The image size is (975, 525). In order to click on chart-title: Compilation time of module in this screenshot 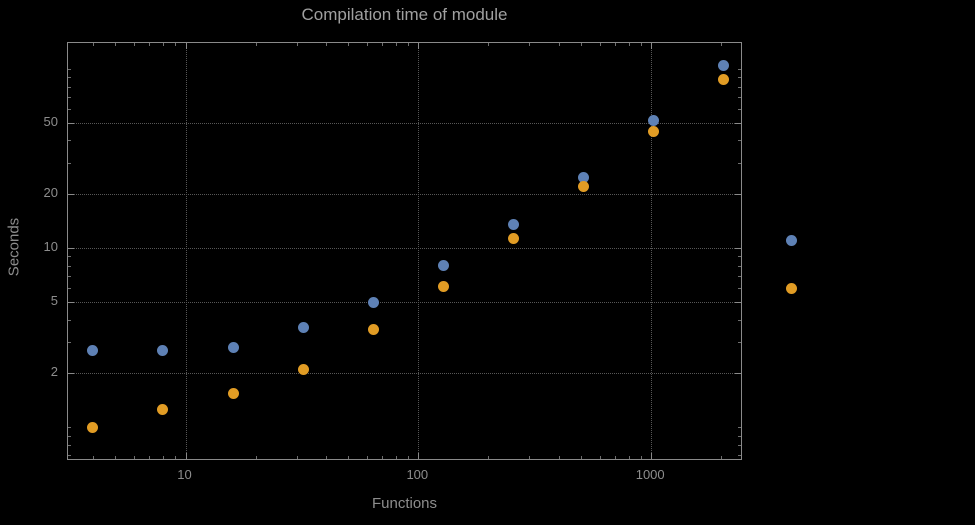, I will do `click(404, 14)`.